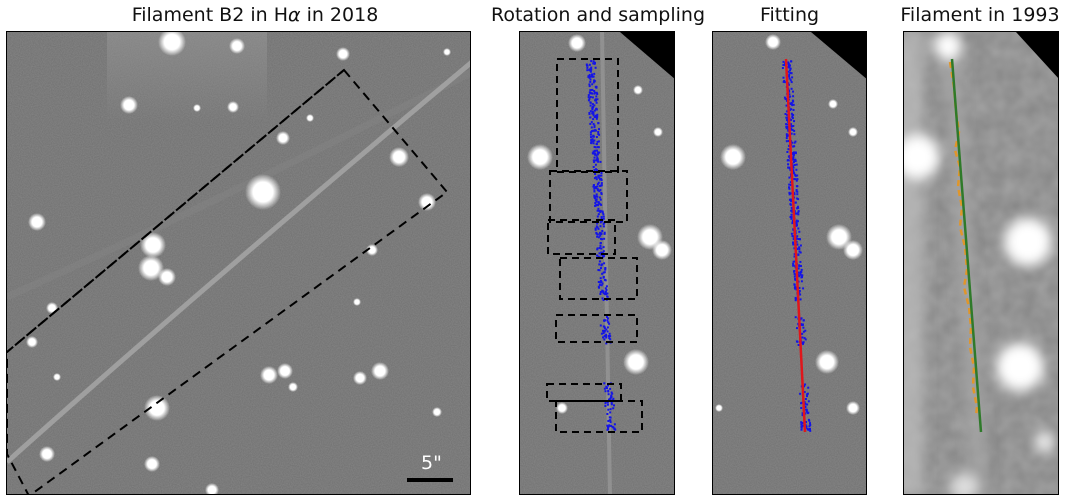  What do you see at coordinates (963, 239) in the screenshot?
I see `trace-1993` at bounding box center [963, 239].